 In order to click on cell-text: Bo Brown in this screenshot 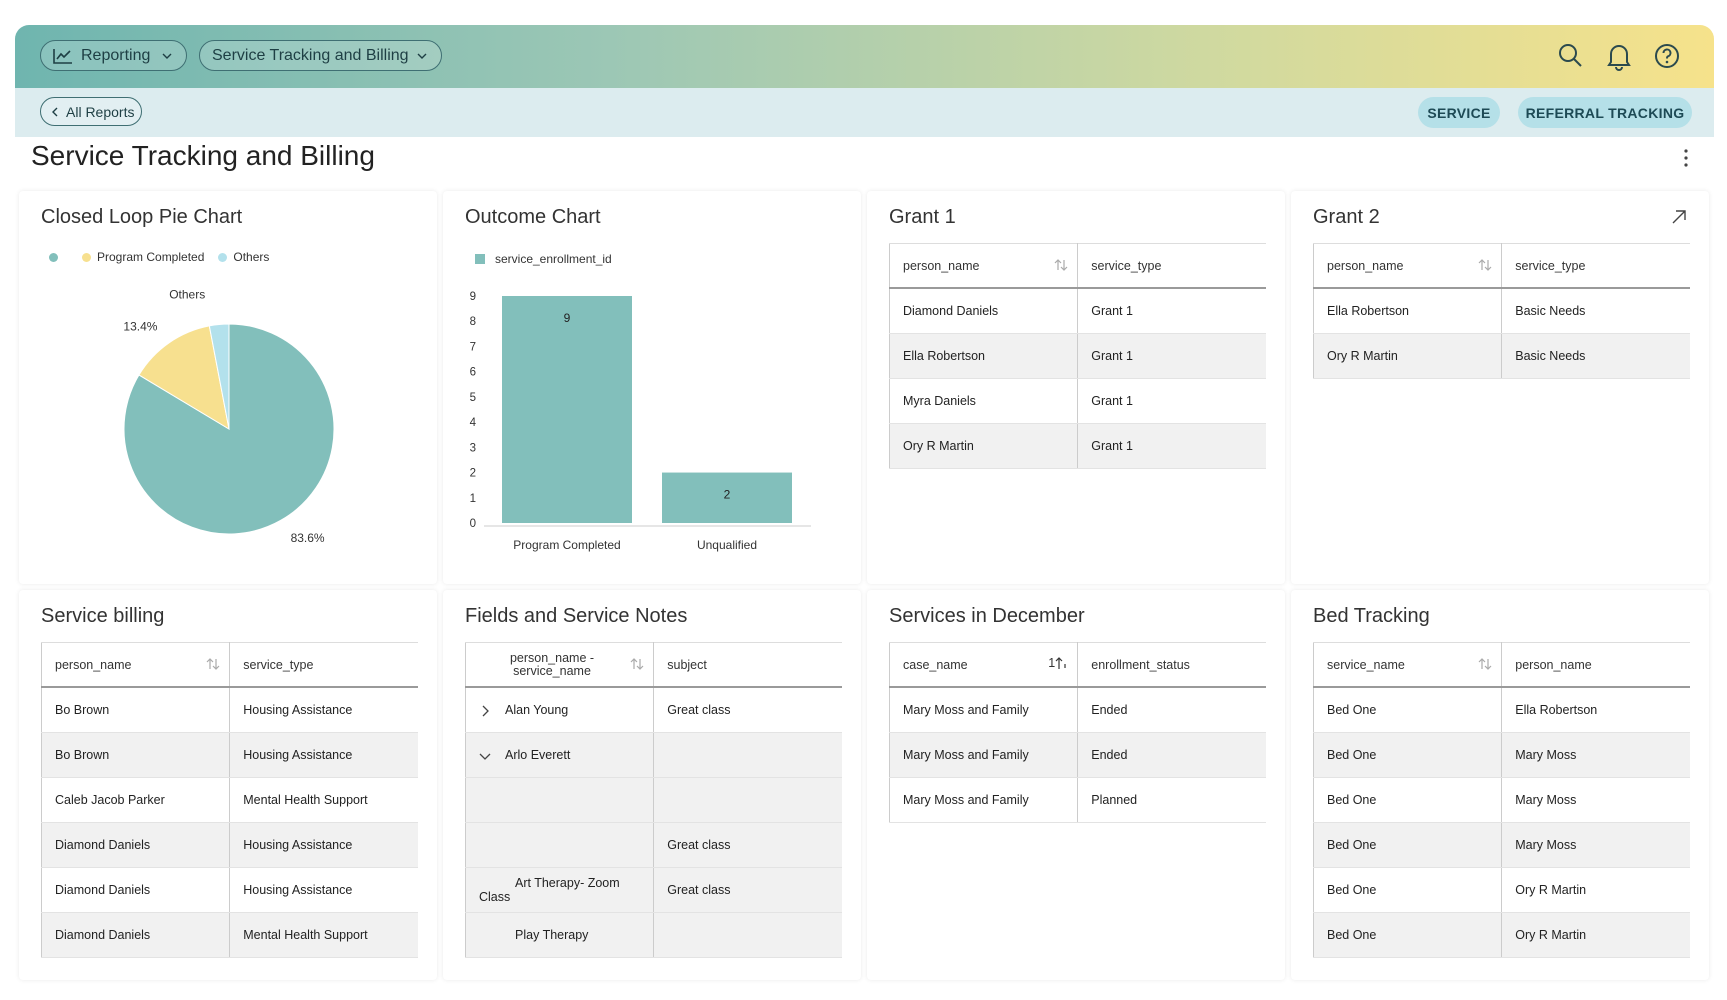, I will do `click(82, 755)`.